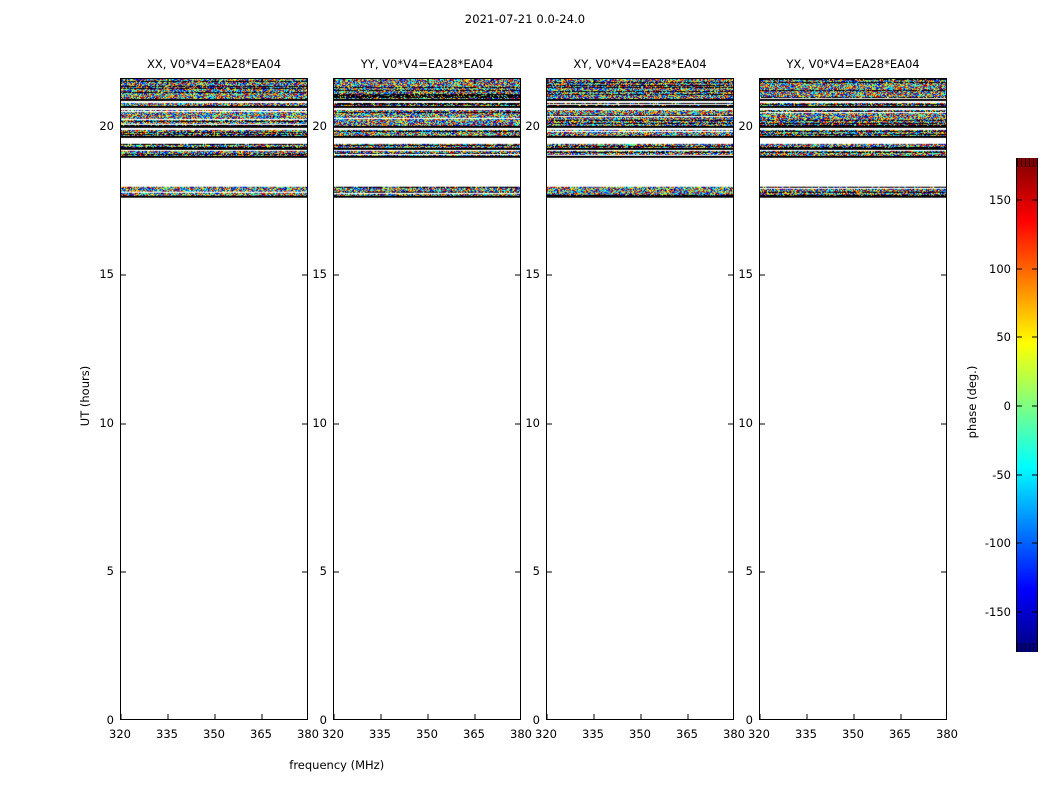 This screenshot has width=1050, height=800. What do you see at coordinates (1011, 405) in the screenshot?
I see `colorbar: -150 -100 -50 0 50 100 150` at bounding box center [1011, 405].